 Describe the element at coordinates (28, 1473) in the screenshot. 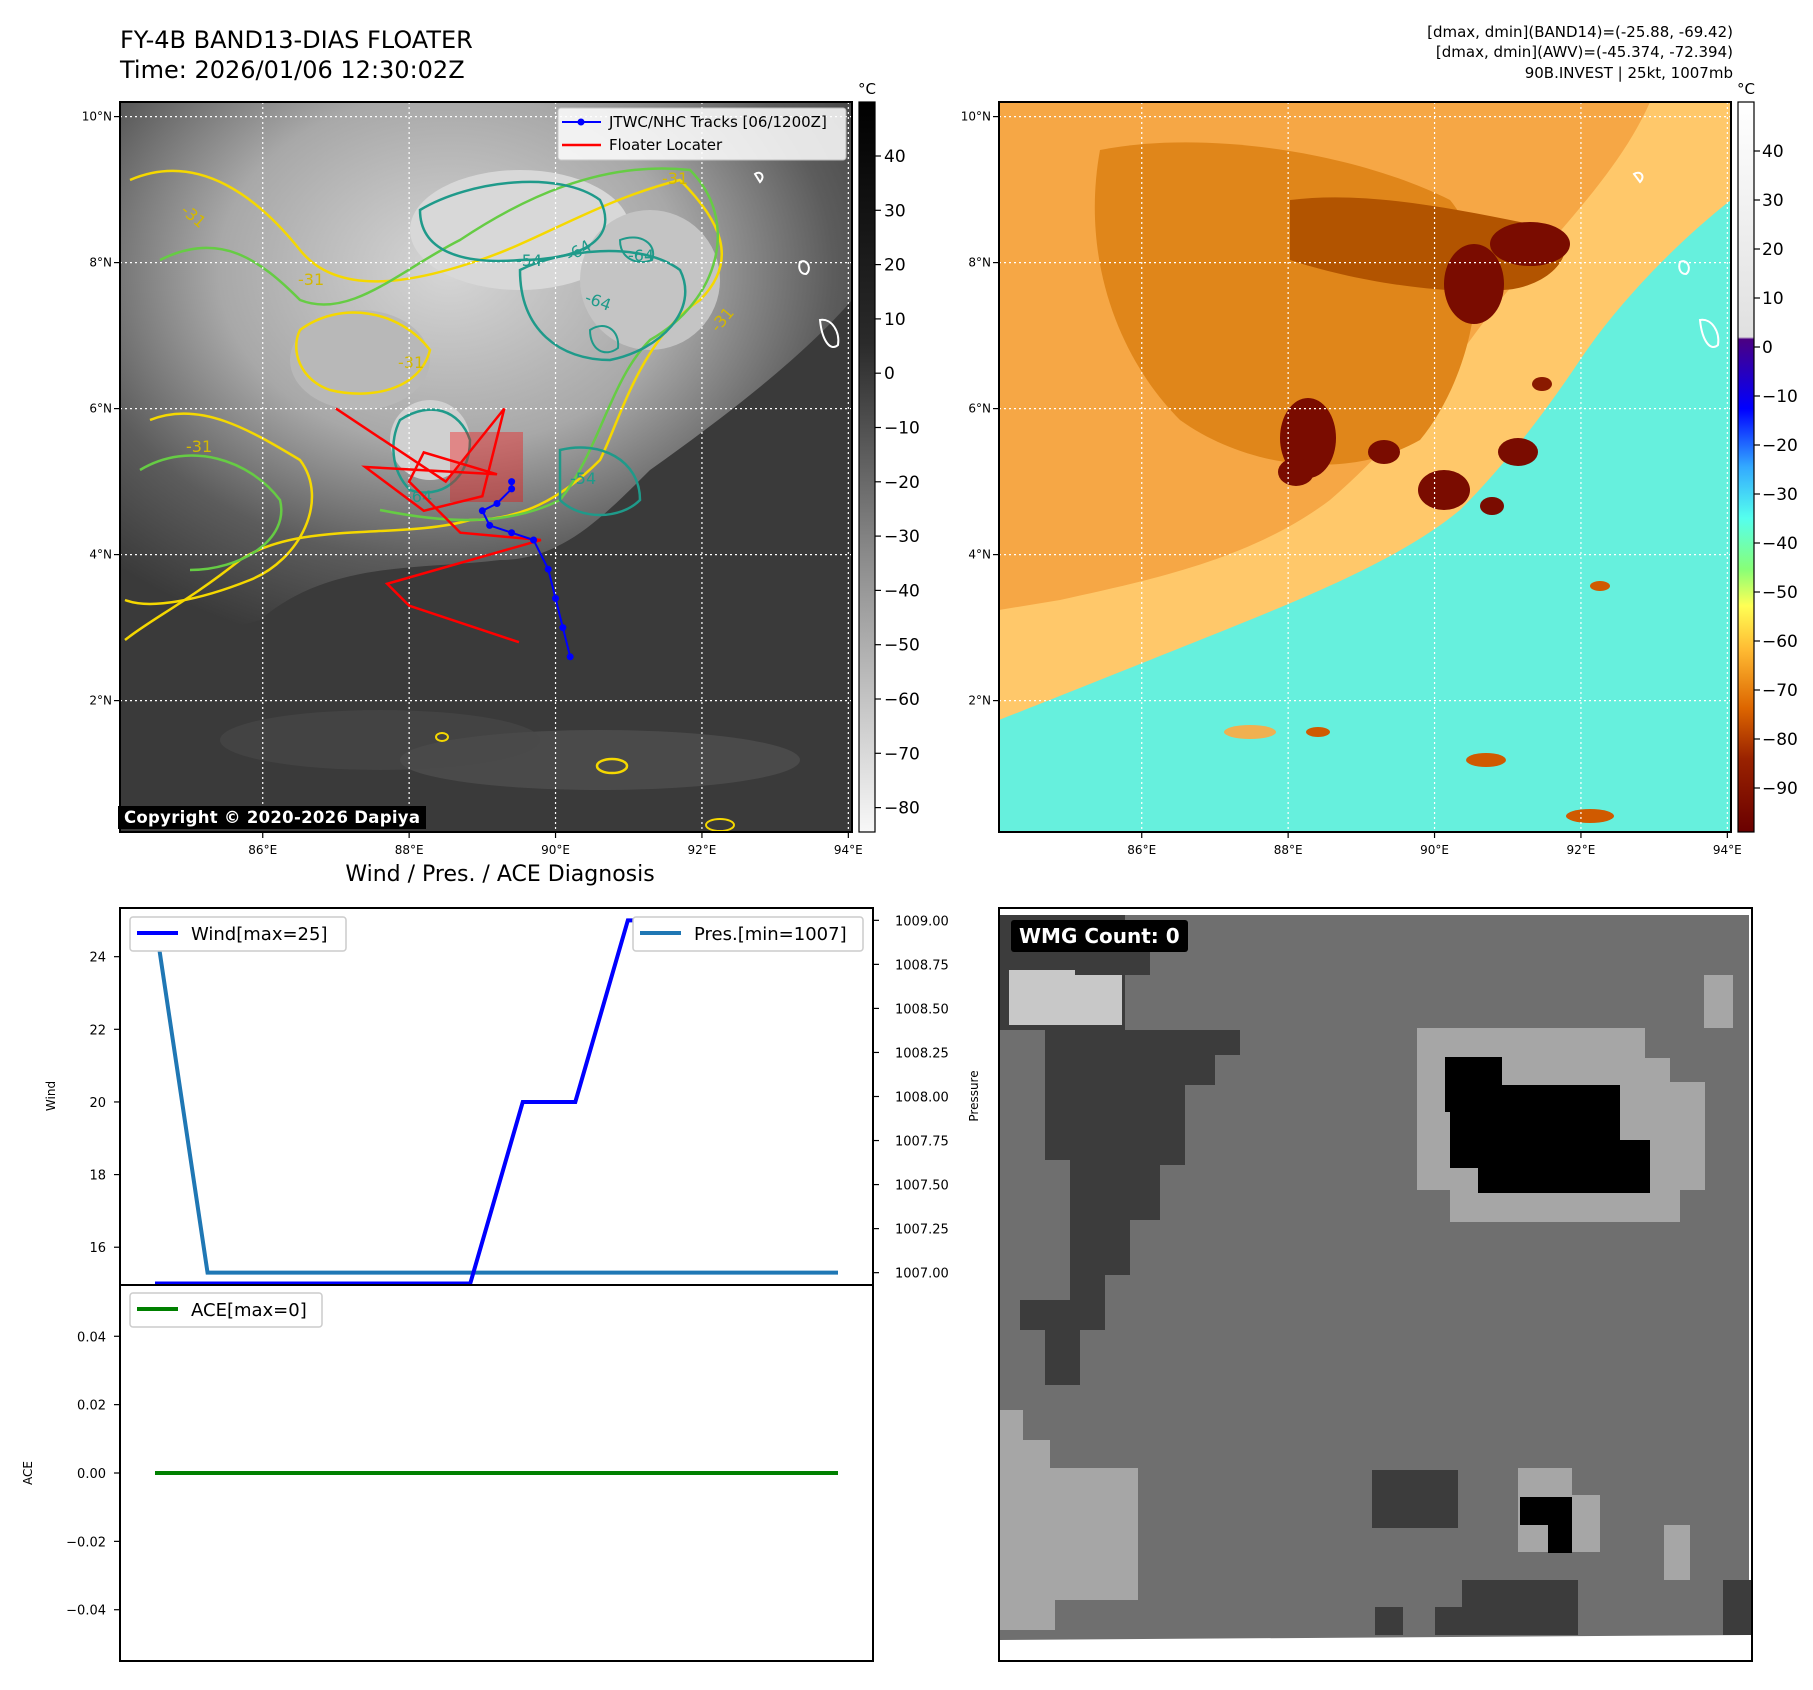

I see `ace-axis-label: ACE` at that location.